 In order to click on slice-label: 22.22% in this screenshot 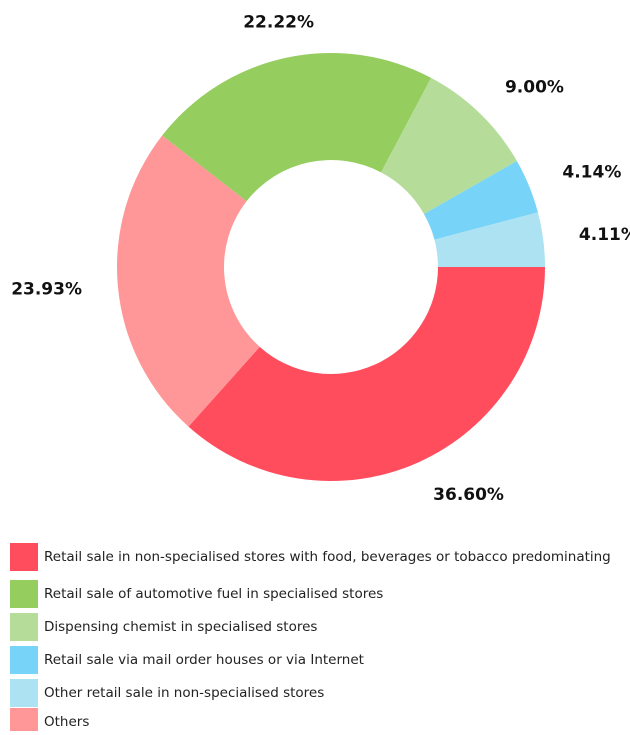, I will do `click(278, 23)`.